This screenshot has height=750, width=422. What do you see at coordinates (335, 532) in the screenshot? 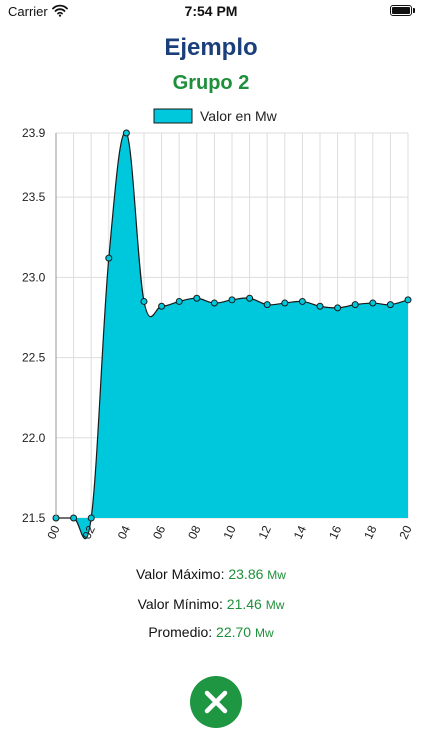
I see `x-tick-label: 16` at bounding box center [335, 532].